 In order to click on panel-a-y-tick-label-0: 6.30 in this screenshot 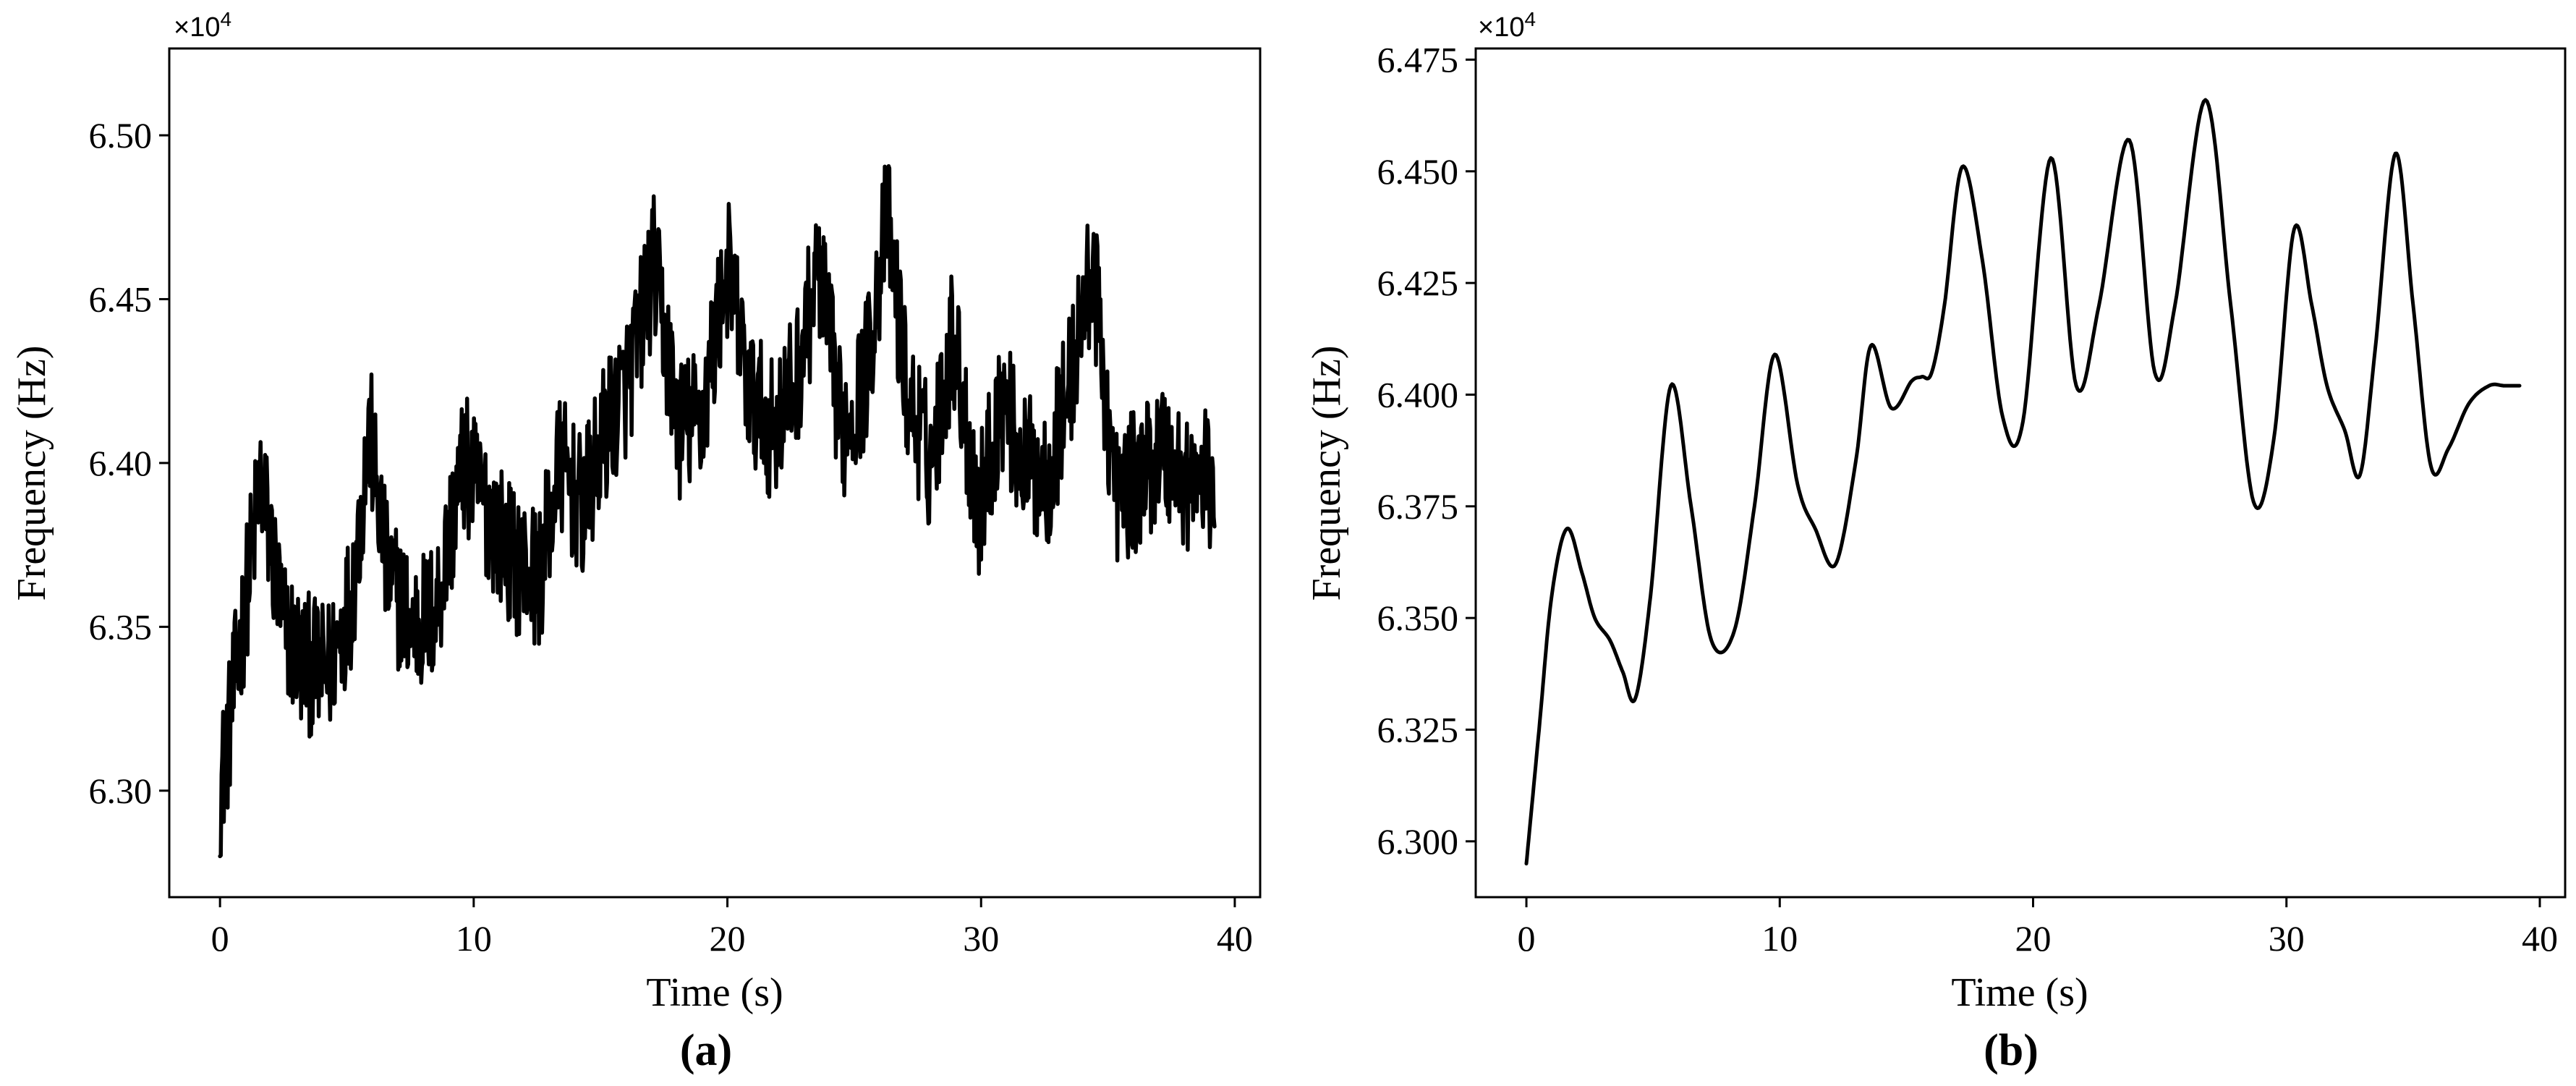, I will do `click(121, 791)`.